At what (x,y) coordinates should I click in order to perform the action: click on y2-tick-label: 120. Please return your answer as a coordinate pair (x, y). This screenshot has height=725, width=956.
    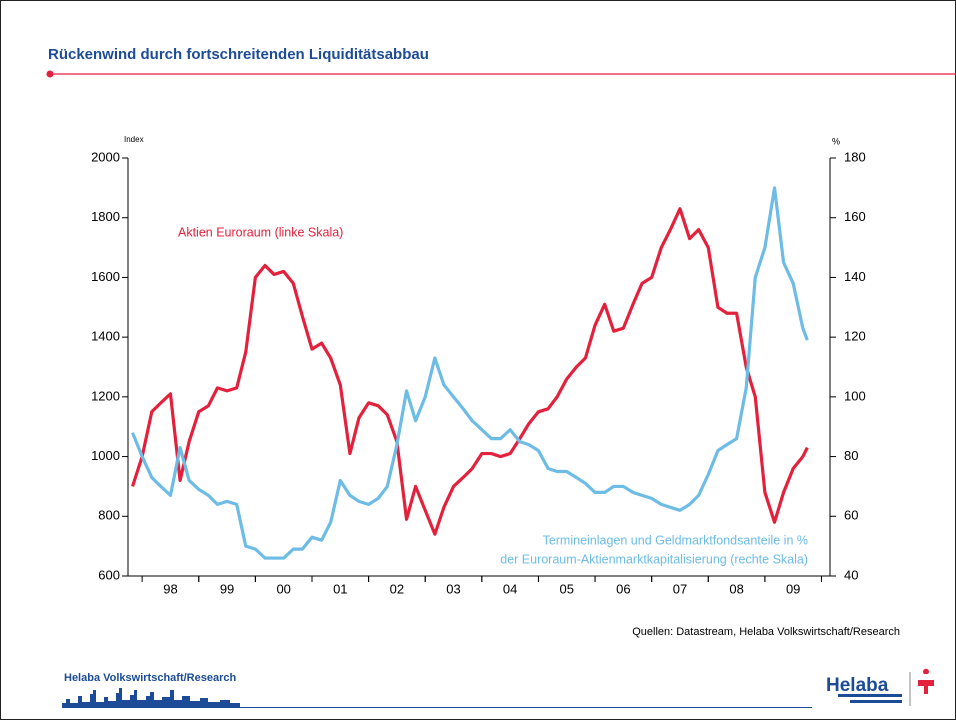
    Looking at the image, I should click on (855, 336).